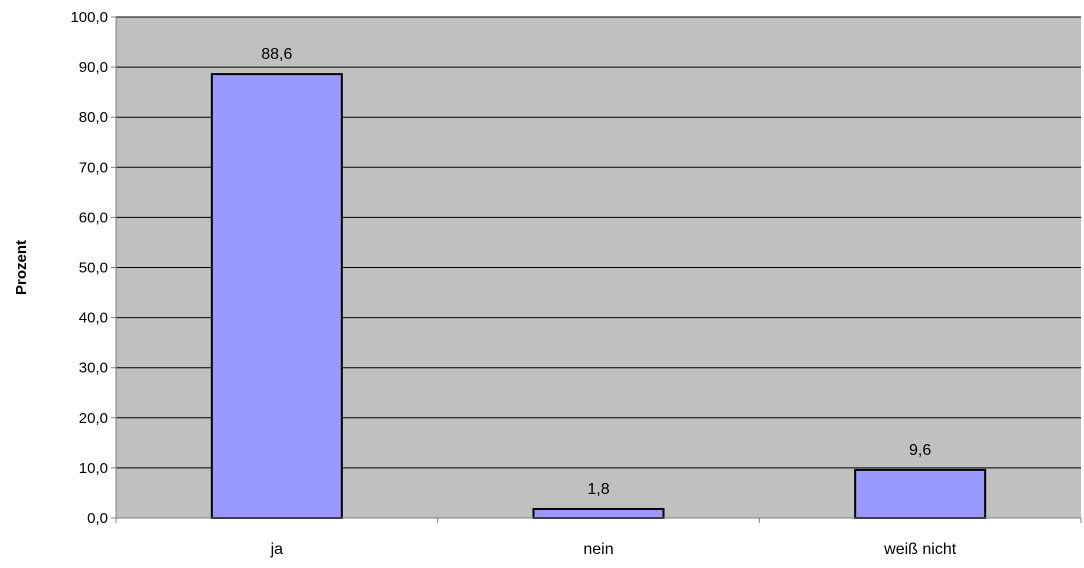 This screenshot has height=568, width=1084. What do you see at coordinates (93, 368) in the screenshot?
I see `y-tick-label: 30,0` at bounding box center [93, 368].